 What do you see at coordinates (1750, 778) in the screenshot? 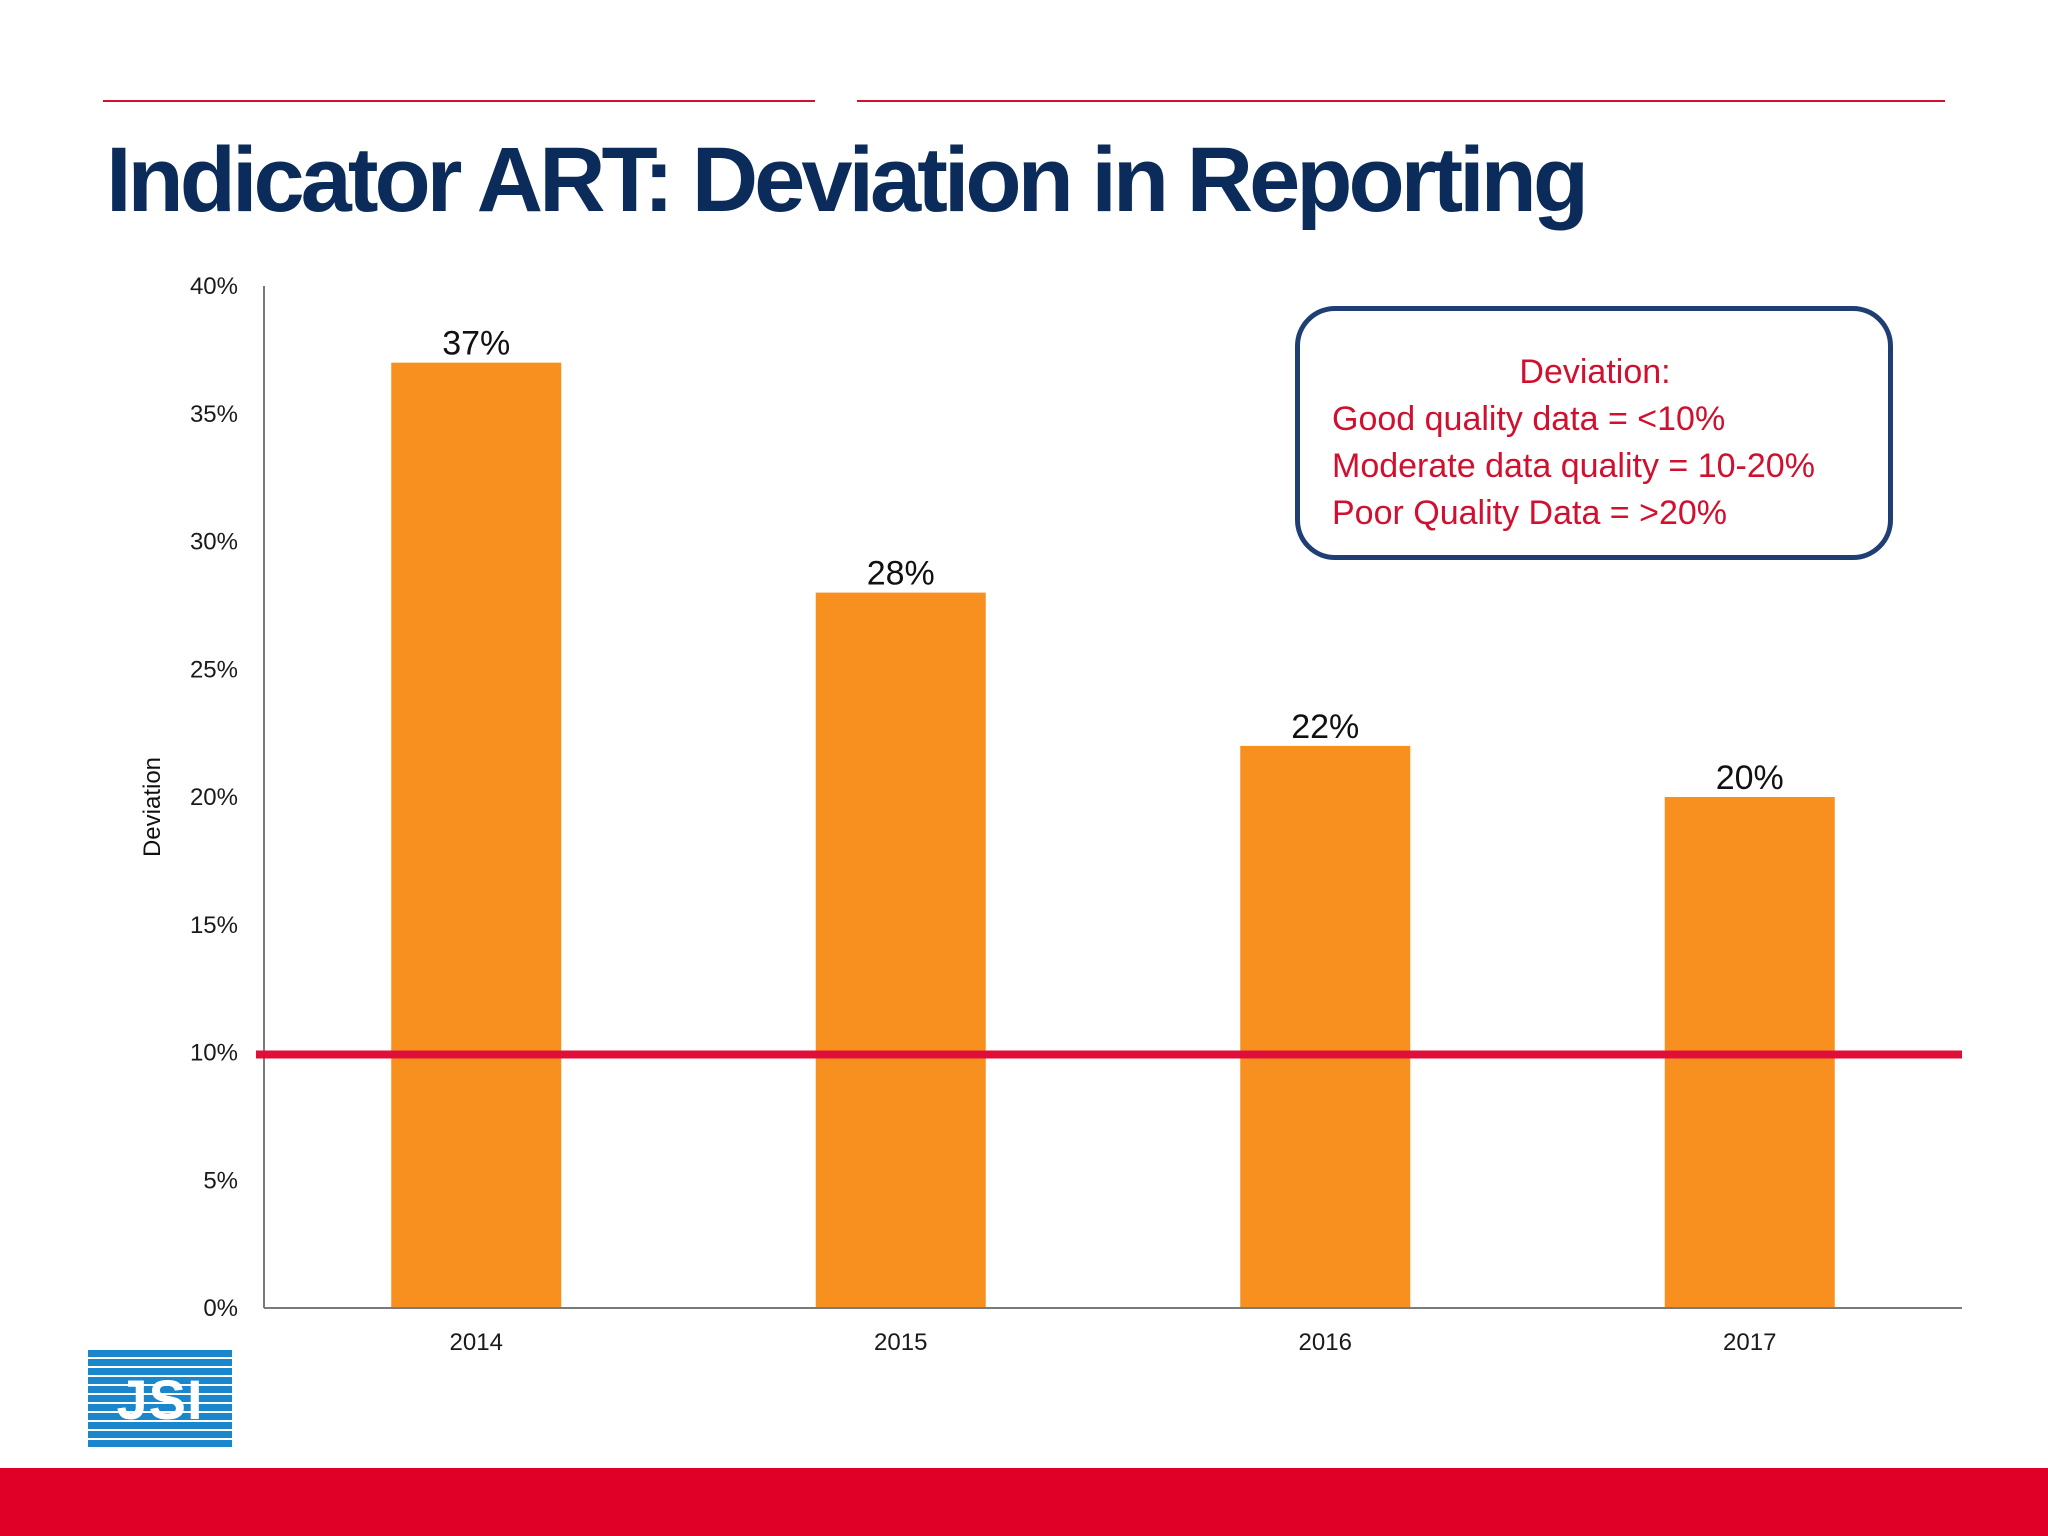
I see `data-label-2017: 20%` at bounding box center [1750, 778].